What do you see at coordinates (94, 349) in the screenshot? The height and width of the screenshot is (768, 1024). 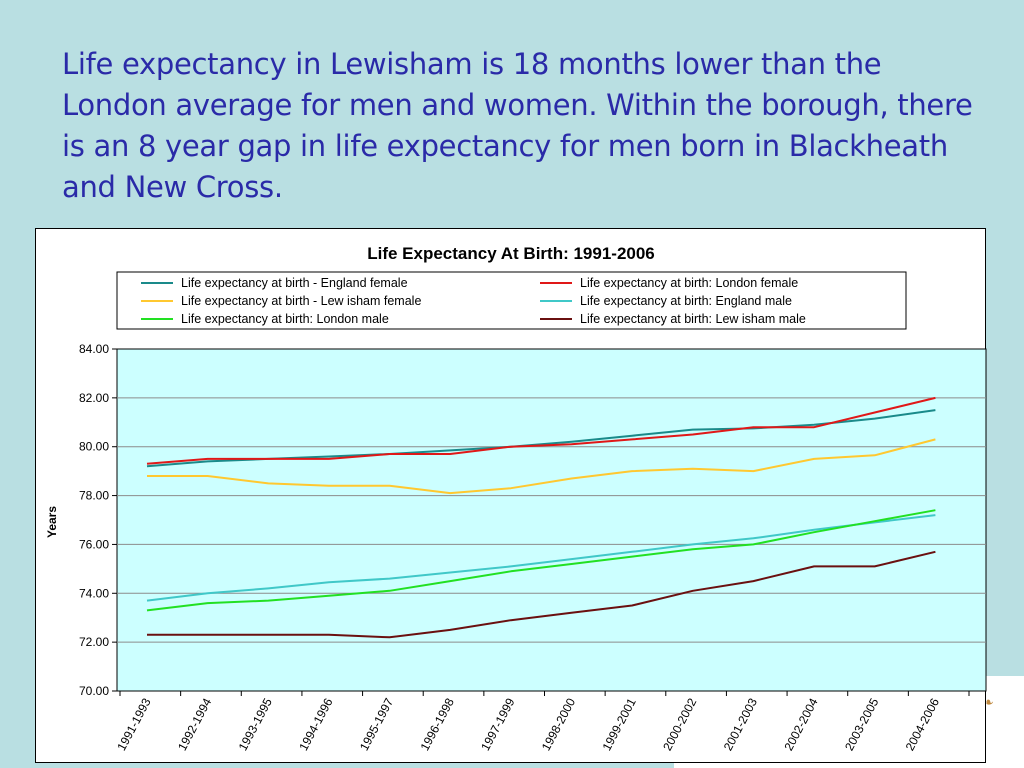 I see `y-tick-label: 84.00` at bounding box center [94, 349].